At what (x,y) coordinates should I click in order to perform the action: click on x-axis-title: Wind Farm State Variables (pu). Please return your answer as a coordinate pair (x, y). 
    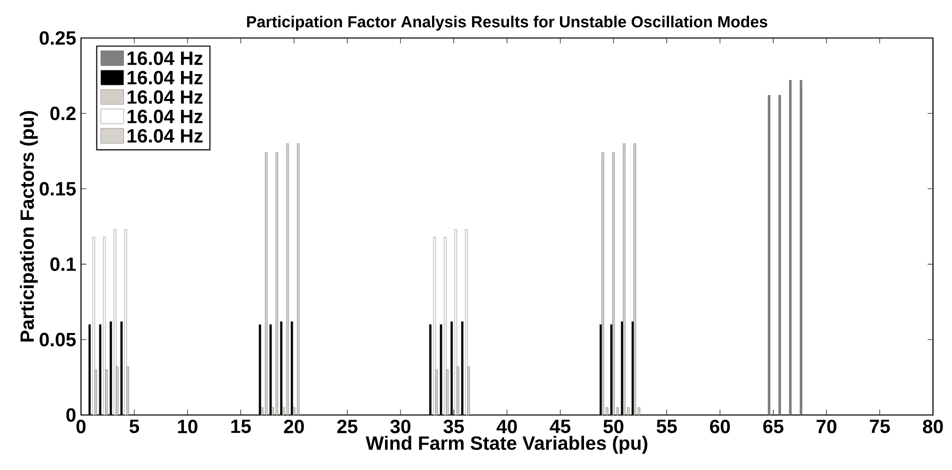
    Looking at the image, I should click on (507, 445).